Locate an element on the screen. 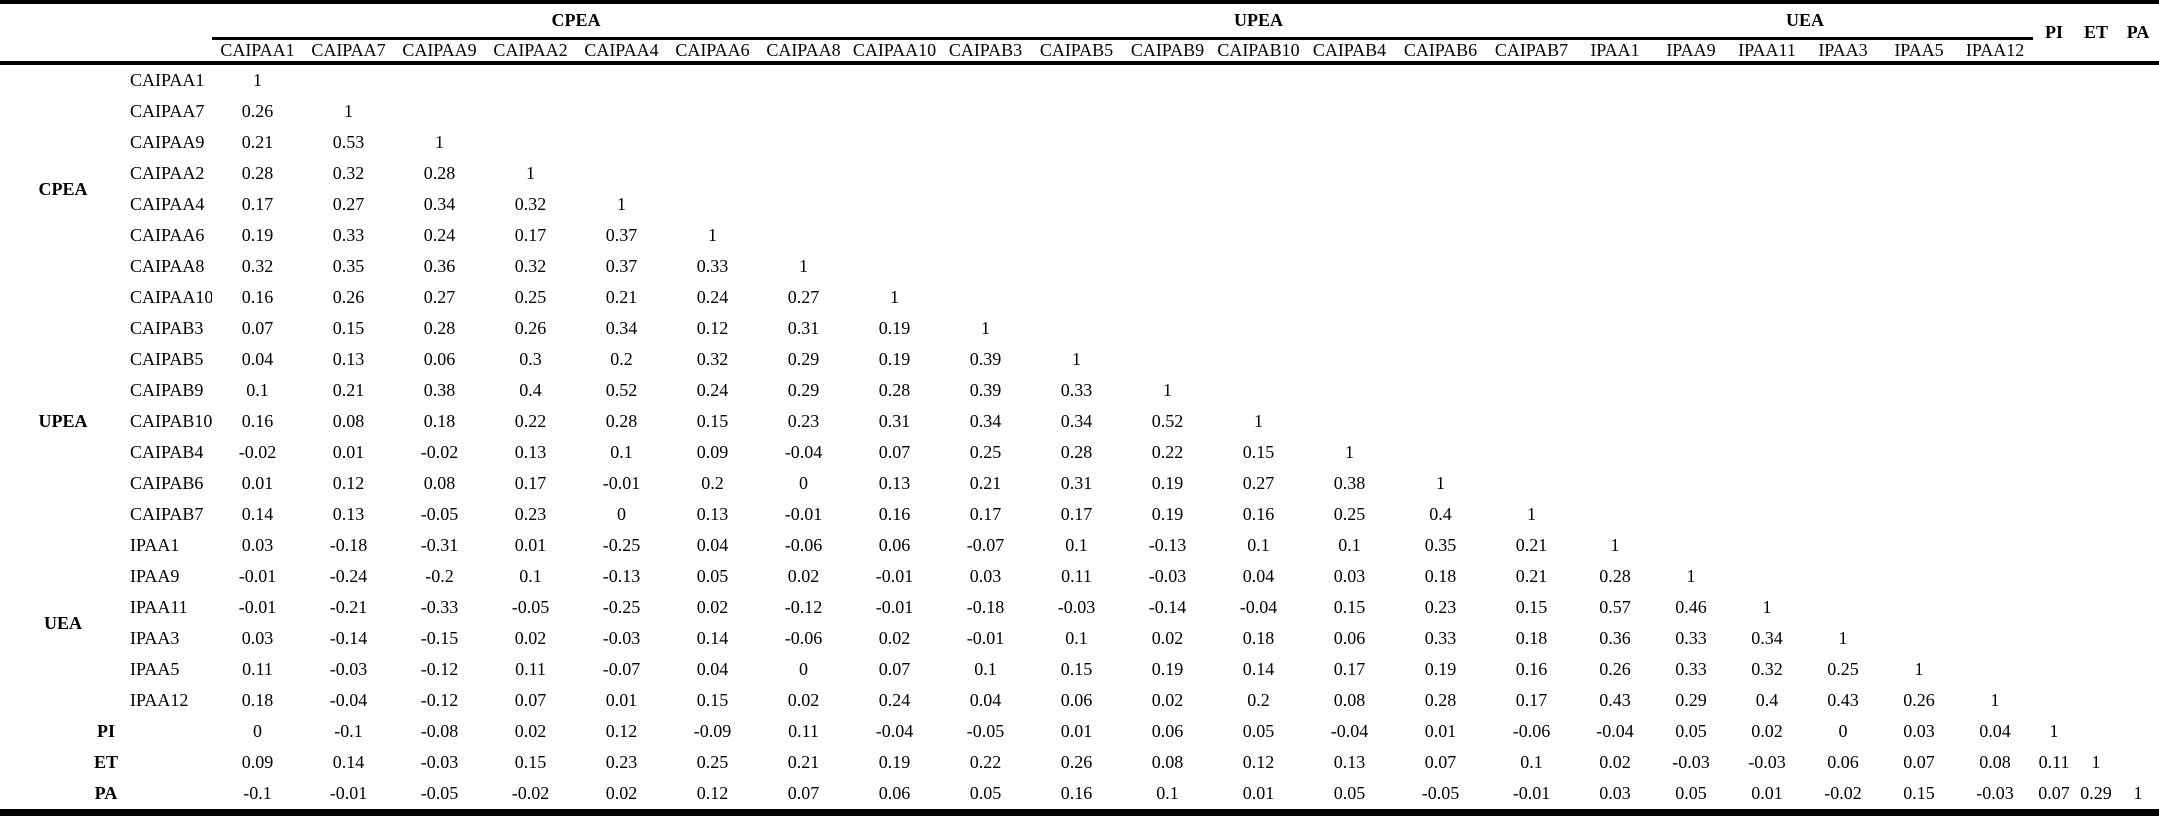 The height and width of the screenshot is (817, 2159). row-label: IPAA1 is located at coordinates (155, 545).